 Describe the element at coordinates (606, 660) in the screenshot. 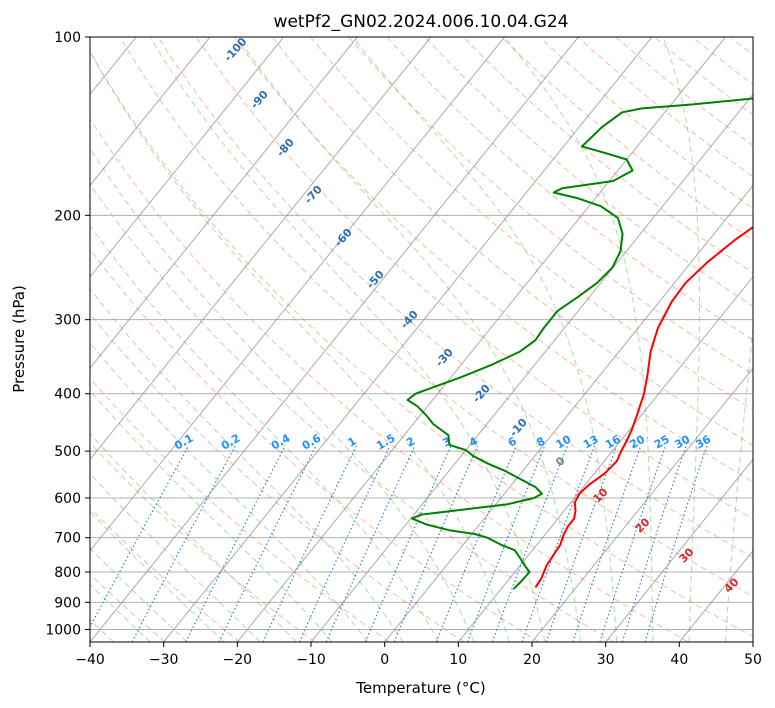

I see `x-tick-label: 30` at that location.